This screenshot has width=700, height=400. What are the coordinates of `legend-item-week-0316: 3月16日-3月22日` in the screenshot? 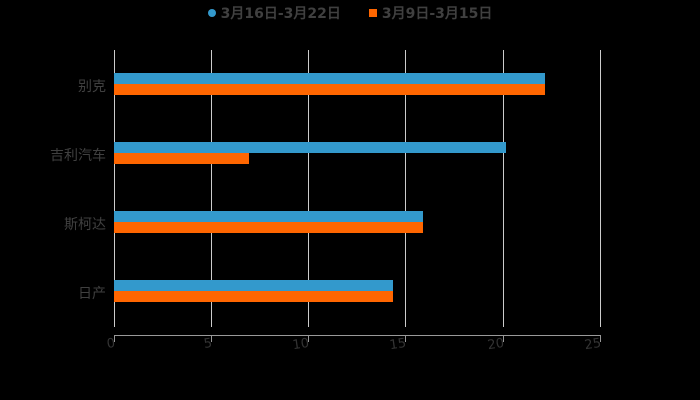 It's located at (274, 13).